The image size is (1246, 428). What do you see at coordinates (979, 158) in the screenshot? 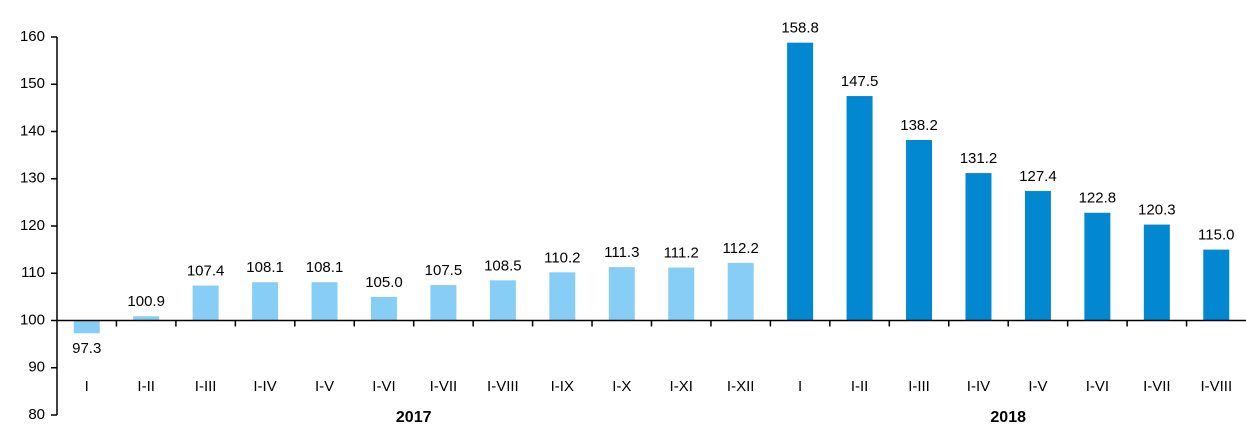
I see `value-label: 131.2` at bounding box center [979, 158].